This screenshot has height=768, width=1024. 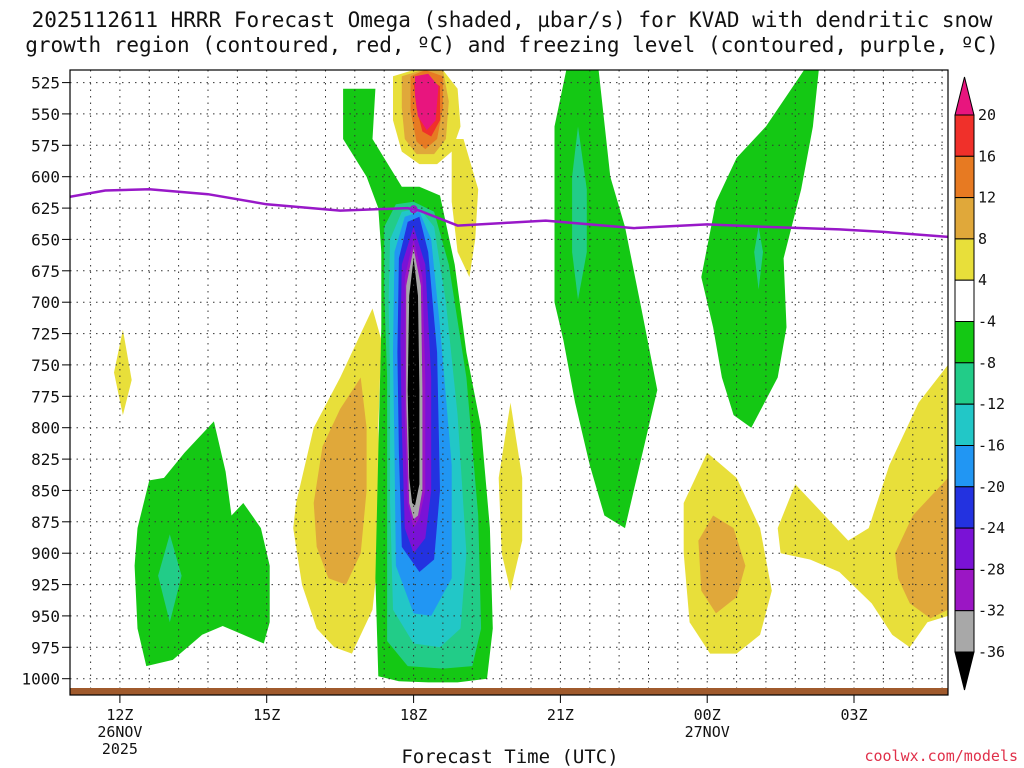 What do you see at coordinates (45, 83) in the screenshot?
I see `y-tick-525: 525` at bounding box center [45, 83].